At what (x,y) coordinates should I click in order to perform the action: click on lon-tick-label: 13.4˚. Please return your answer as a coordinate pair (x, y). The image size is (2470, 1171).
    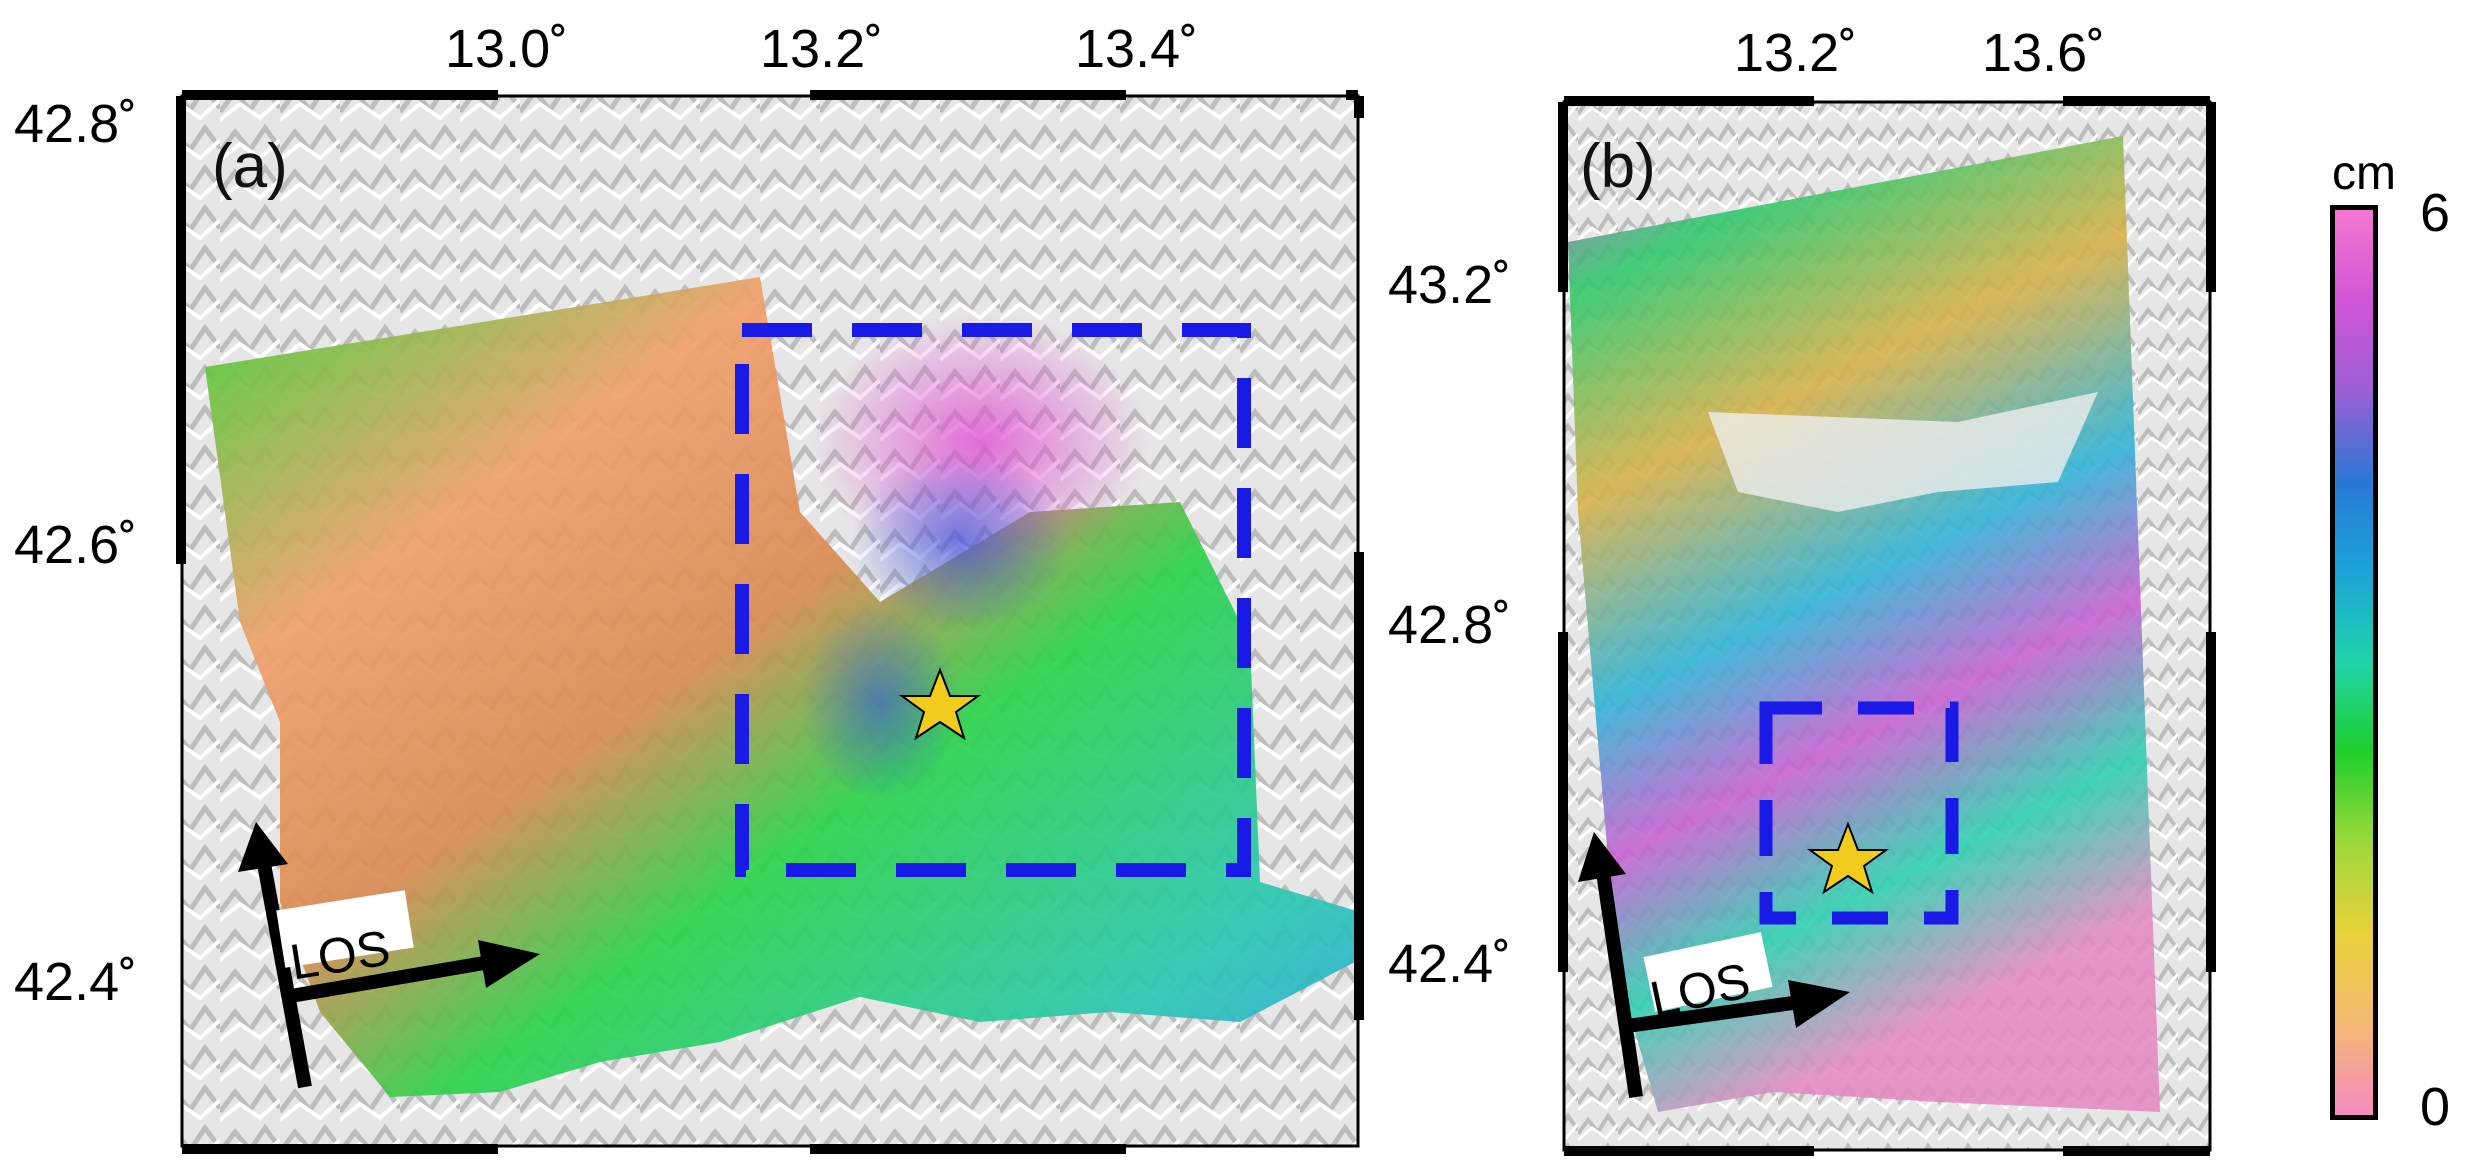
    Looking at the image, I should click on (1137, 49).